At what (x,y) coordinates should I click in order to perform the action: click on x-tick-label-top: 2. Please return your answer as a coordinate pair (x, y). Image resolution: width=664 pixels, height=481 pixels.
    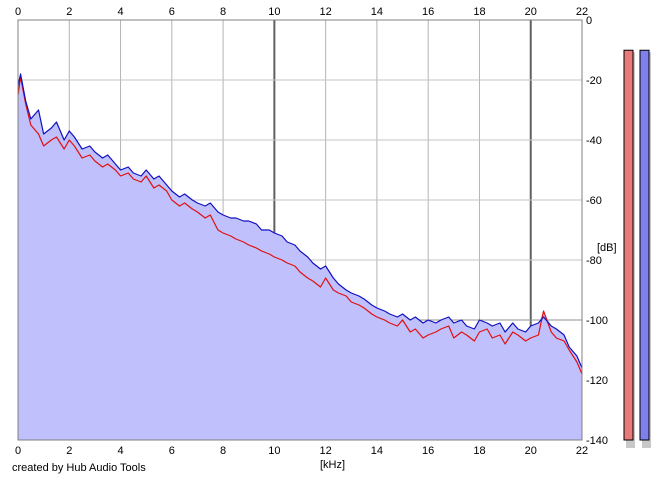
    Looking at the image, I should click on (69, 12).